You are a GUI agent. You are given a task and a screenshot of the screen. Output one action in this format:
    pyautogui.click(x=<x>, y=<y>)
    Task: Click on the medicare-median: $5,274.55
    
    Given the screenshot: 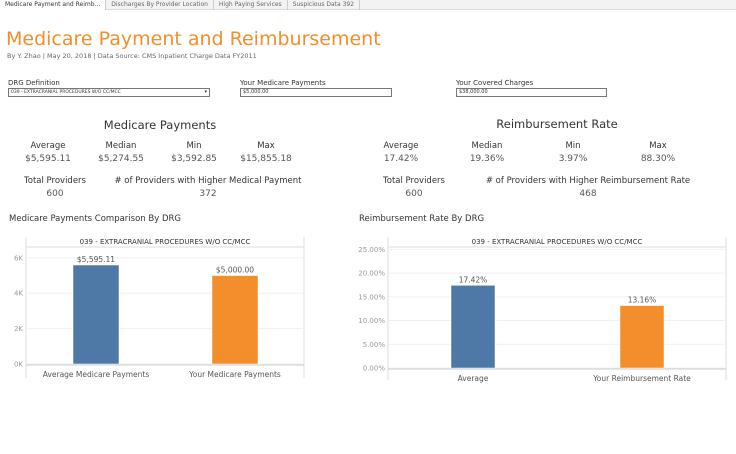 What is the action you would take?
    pyautogui.click(x=121, y=159)
    